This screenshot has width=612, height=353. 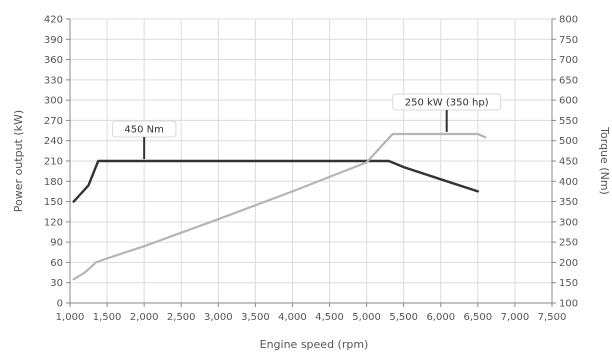 I want to click on y-axis-right-label: Torque (Nm), so click(x=604, y=160).